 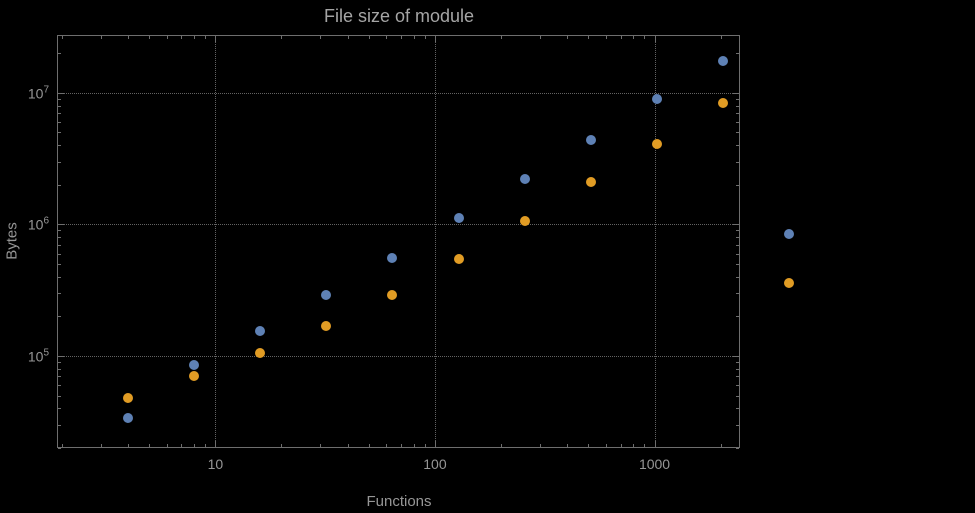 I want to click on chart-title: File size of module, so click(x=399, y=16).